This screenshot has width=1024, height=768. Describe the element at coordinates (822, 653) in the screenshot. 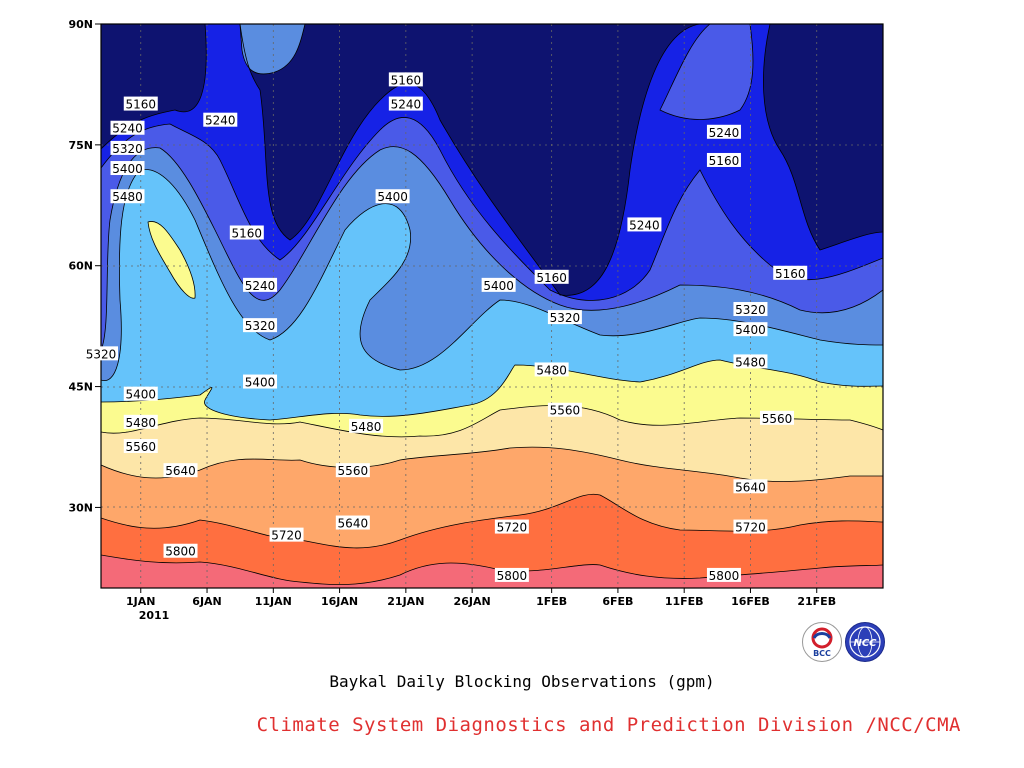

I see `svg-text: BCC` at that location.